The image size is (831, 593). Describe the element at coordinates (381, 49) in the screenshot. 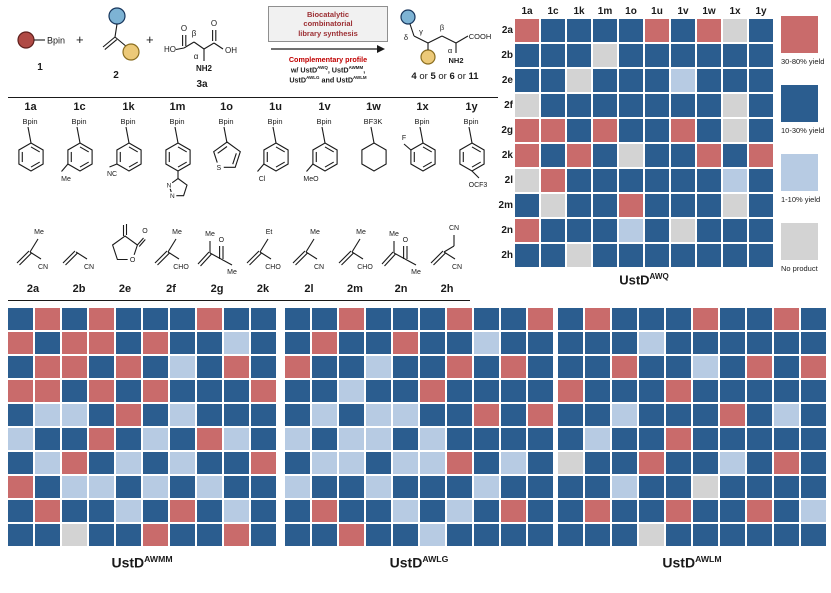

I see `arrowhead` at that location.